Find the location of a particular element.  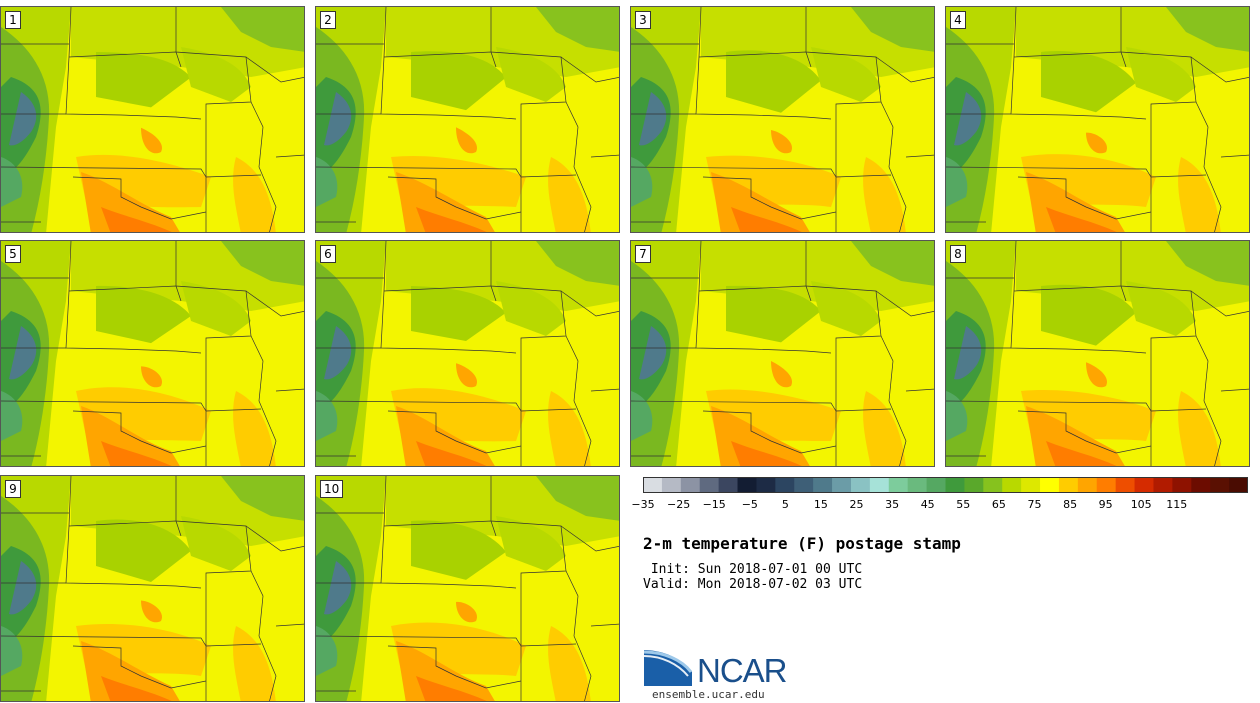

site-url: ensemble.ucar.edu is located at coordinates (708, 694).